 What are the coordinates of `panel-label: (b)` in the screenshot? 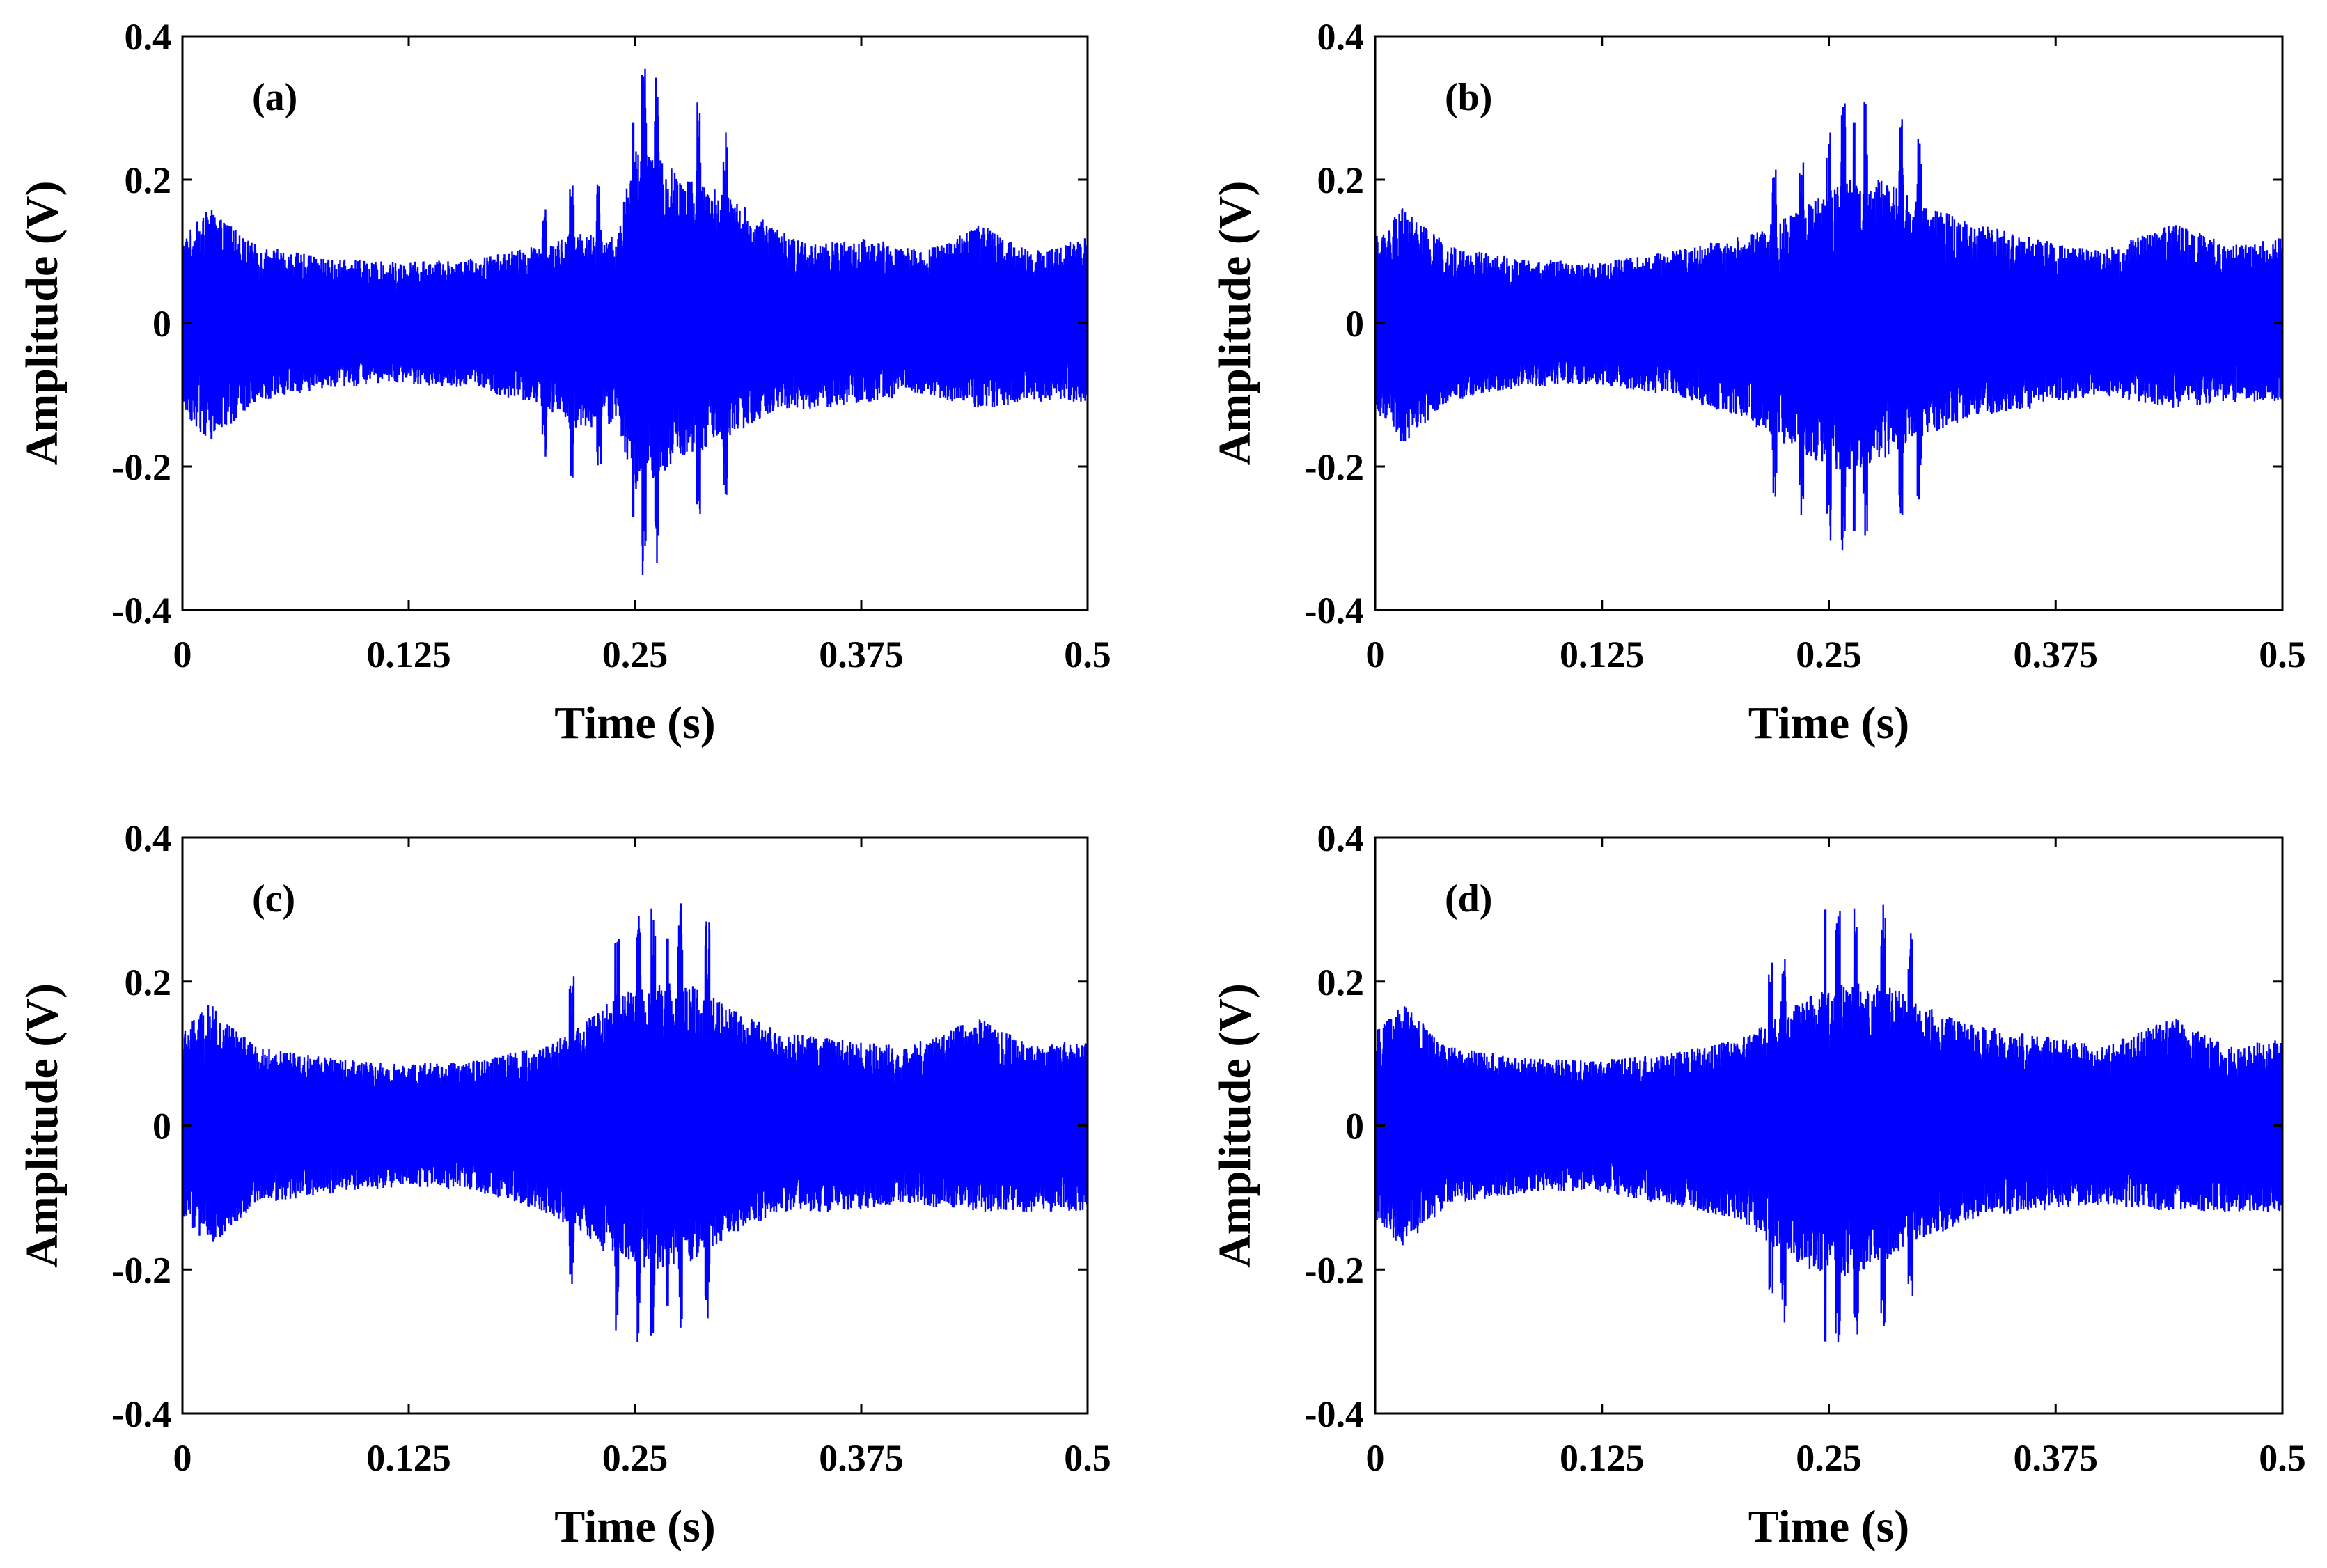 It's located at (1469, 97).